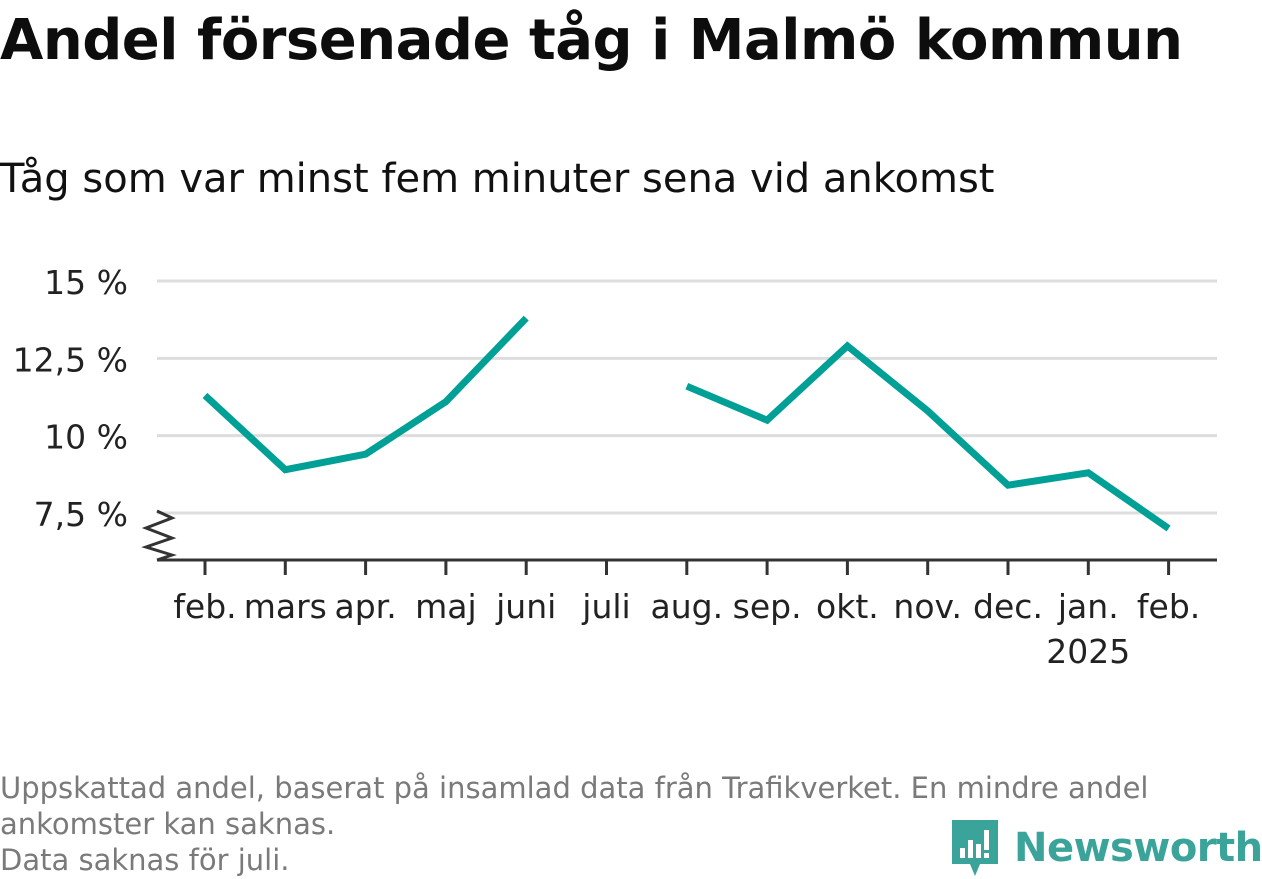 This screenshot has width=1262, height=879. I want to click on y-axis-break-icon, so click(159, 535).